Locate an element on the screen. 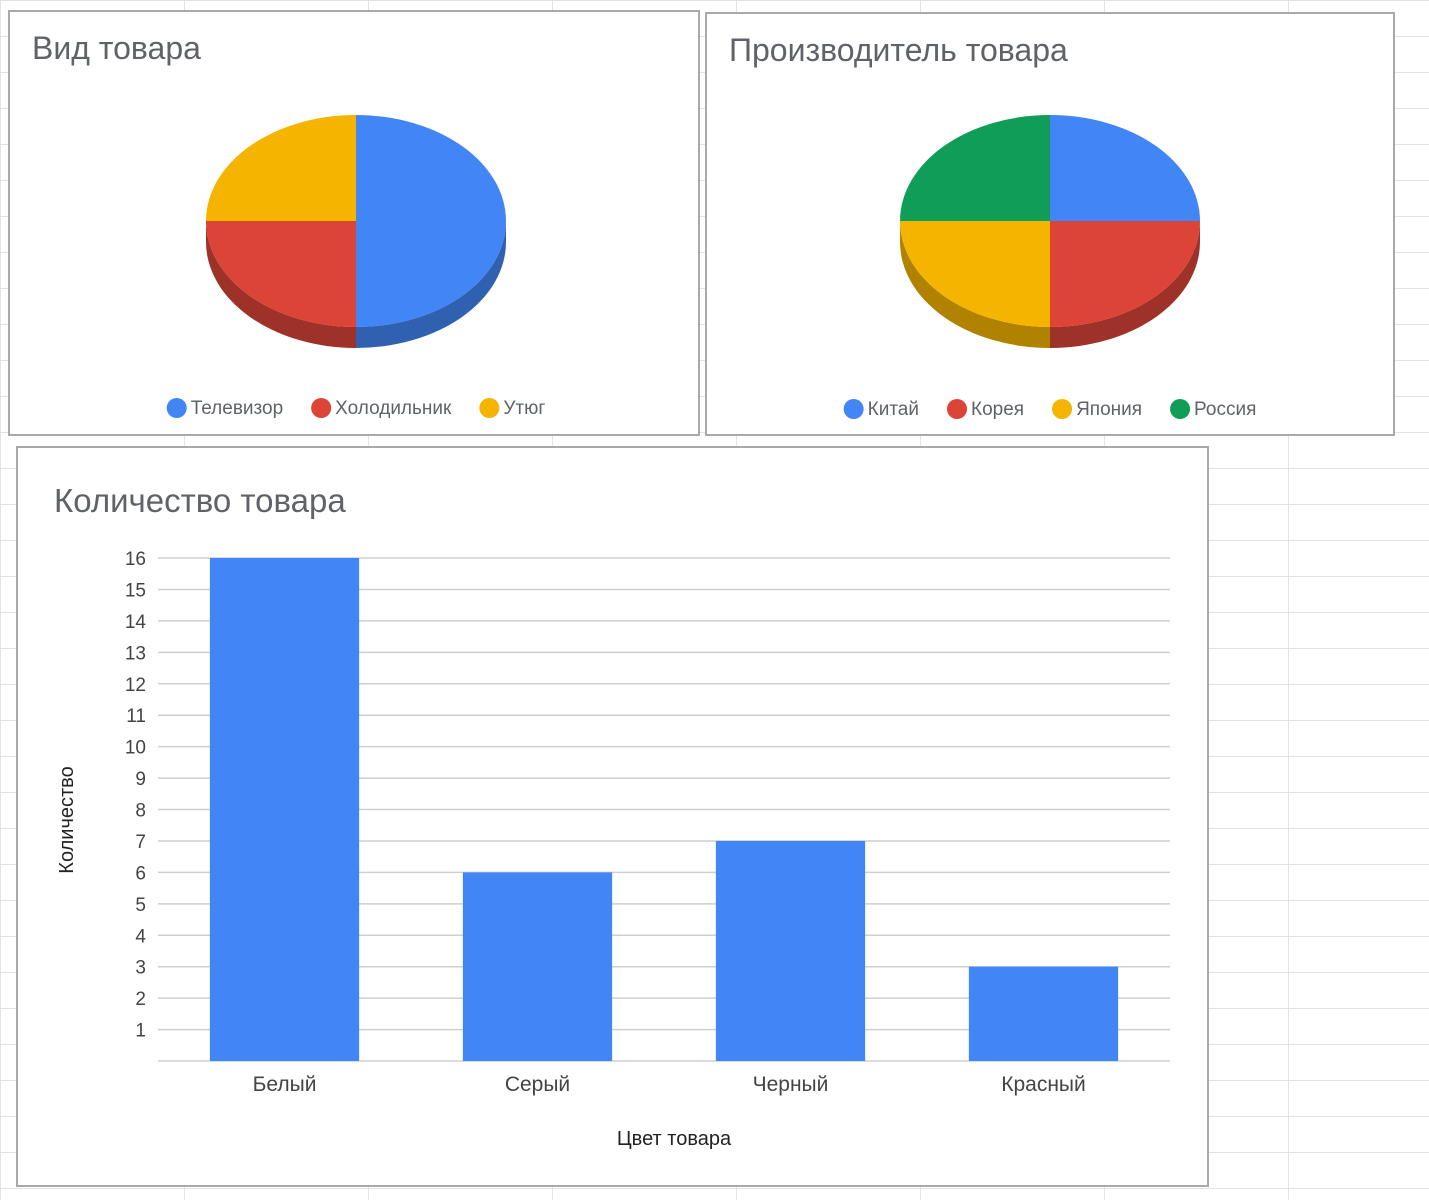 The width and height of the screenshot is (1429, 1200). legend-label: Холодильник is located at coordinates (393, 408).